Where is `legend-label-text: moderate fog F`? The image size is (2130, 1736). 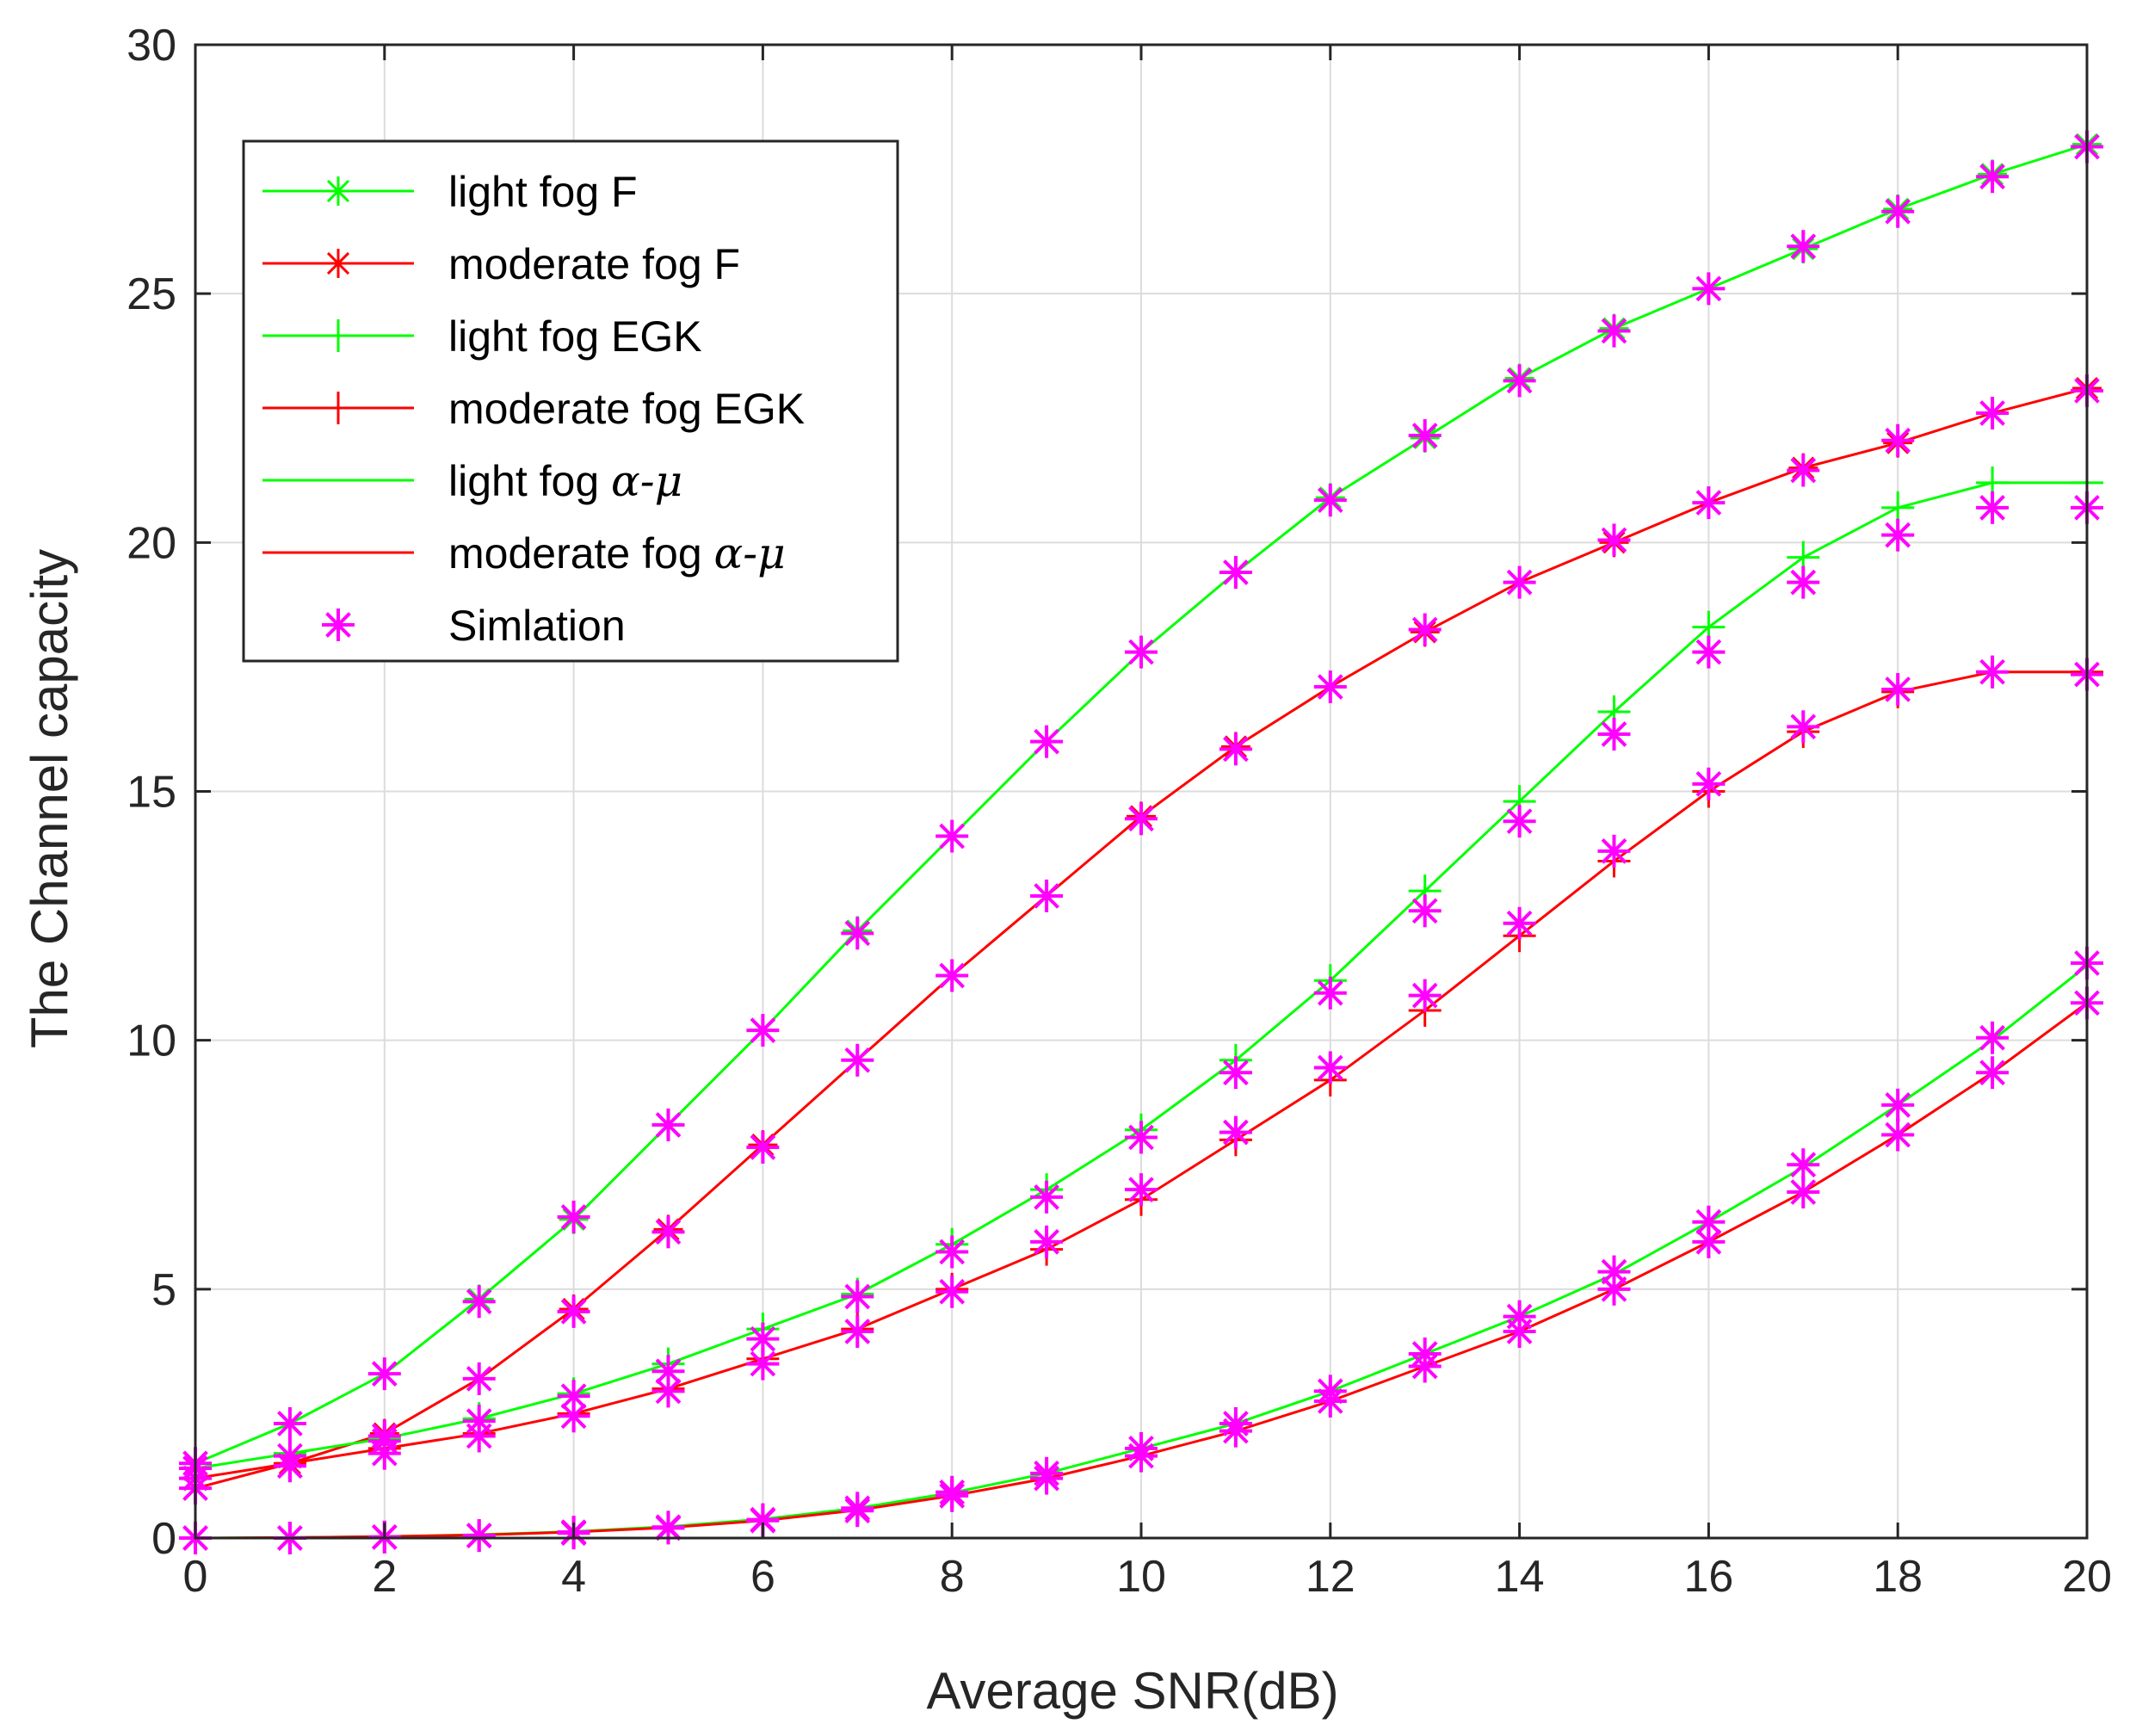
legend-label-text: moderate fog F is located at coordinates (594, 264).